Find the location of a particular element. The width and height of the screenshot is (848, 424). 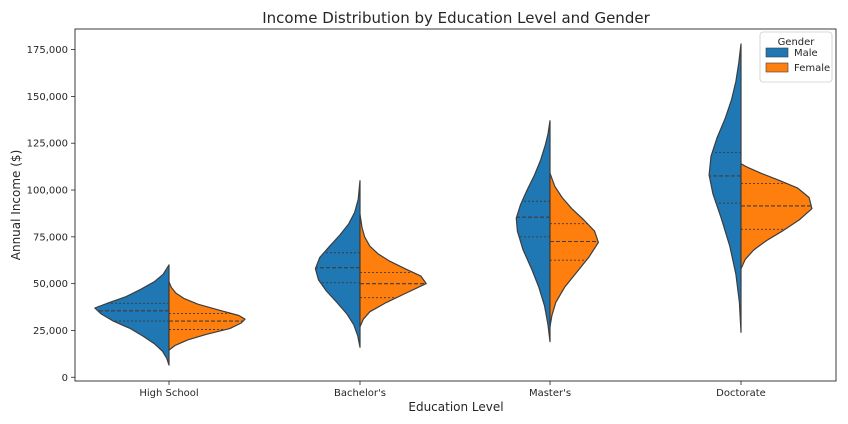

x-tick-label: Doctorate is located at coordinates (741, 393).